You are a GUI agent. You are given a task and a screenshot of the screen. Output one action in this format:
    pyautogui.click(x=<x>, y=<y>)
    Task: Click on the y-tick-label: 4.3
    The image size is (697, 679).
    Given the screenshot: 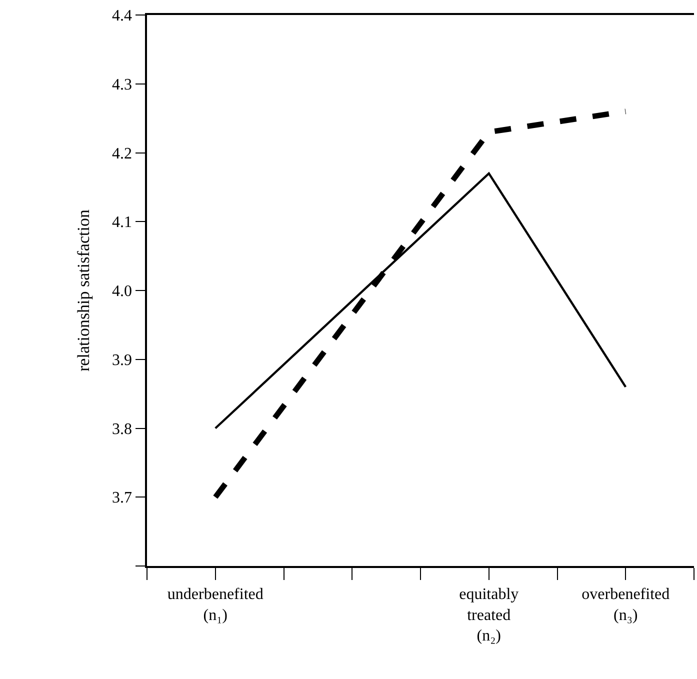 What is the action you would take?
    pyautogui.click(x=122, y=85)
    